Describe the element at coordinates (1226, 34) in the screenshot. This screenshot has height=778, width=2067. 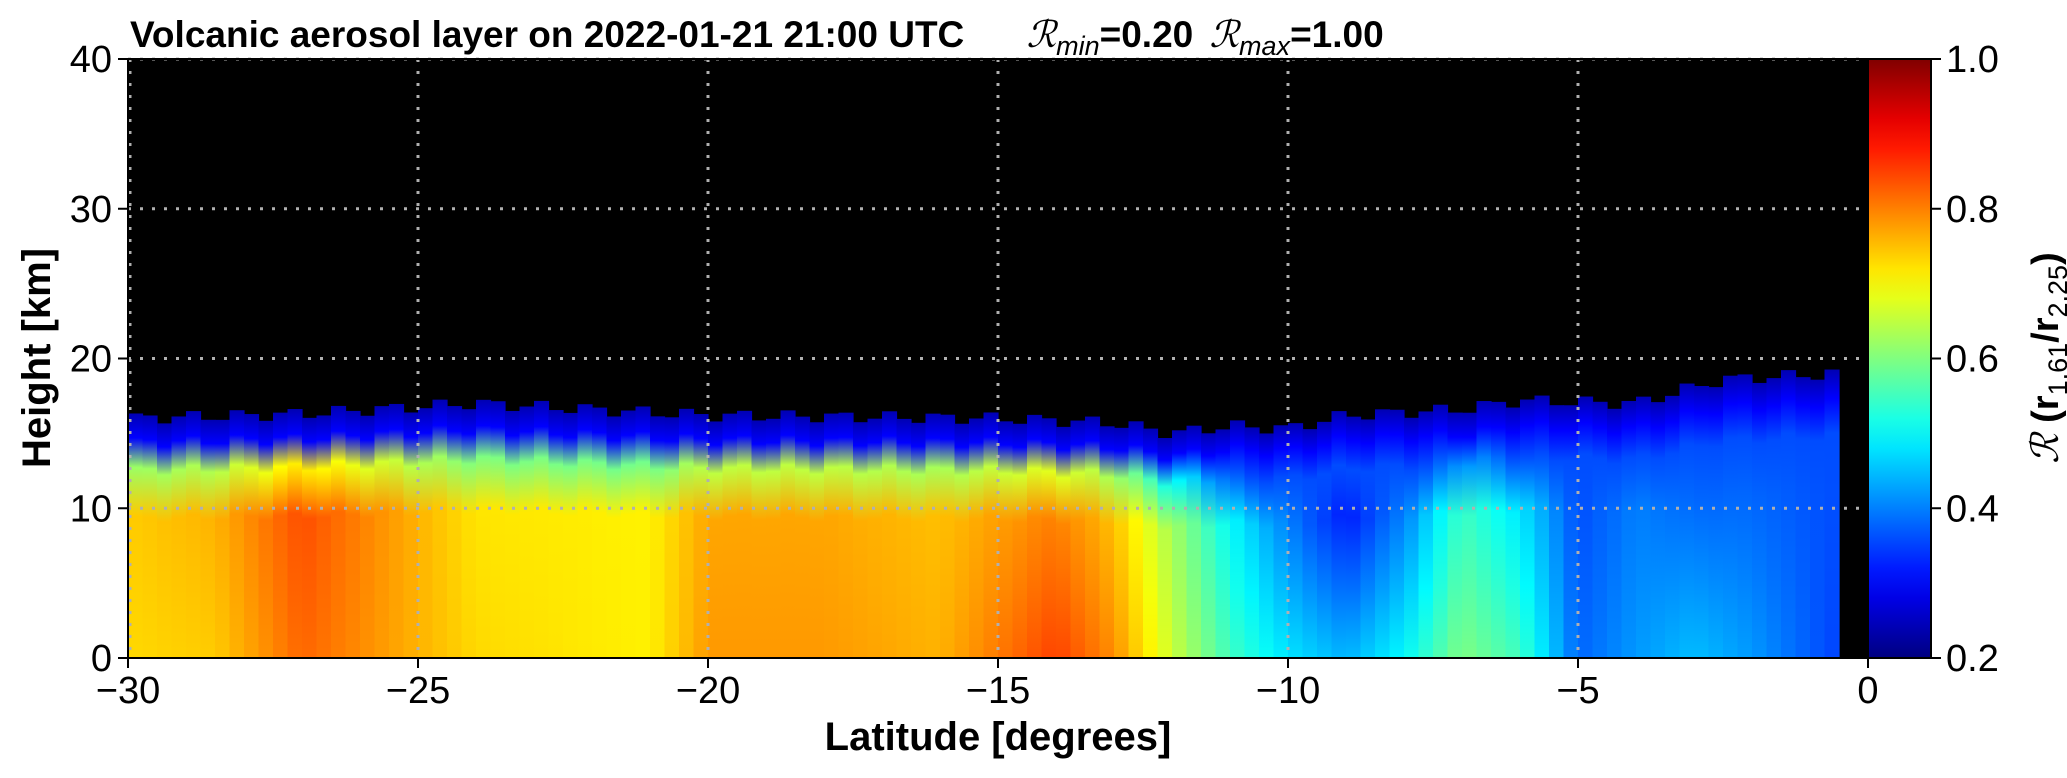
I see `title-rmax-symbol: ℛ` at that location.